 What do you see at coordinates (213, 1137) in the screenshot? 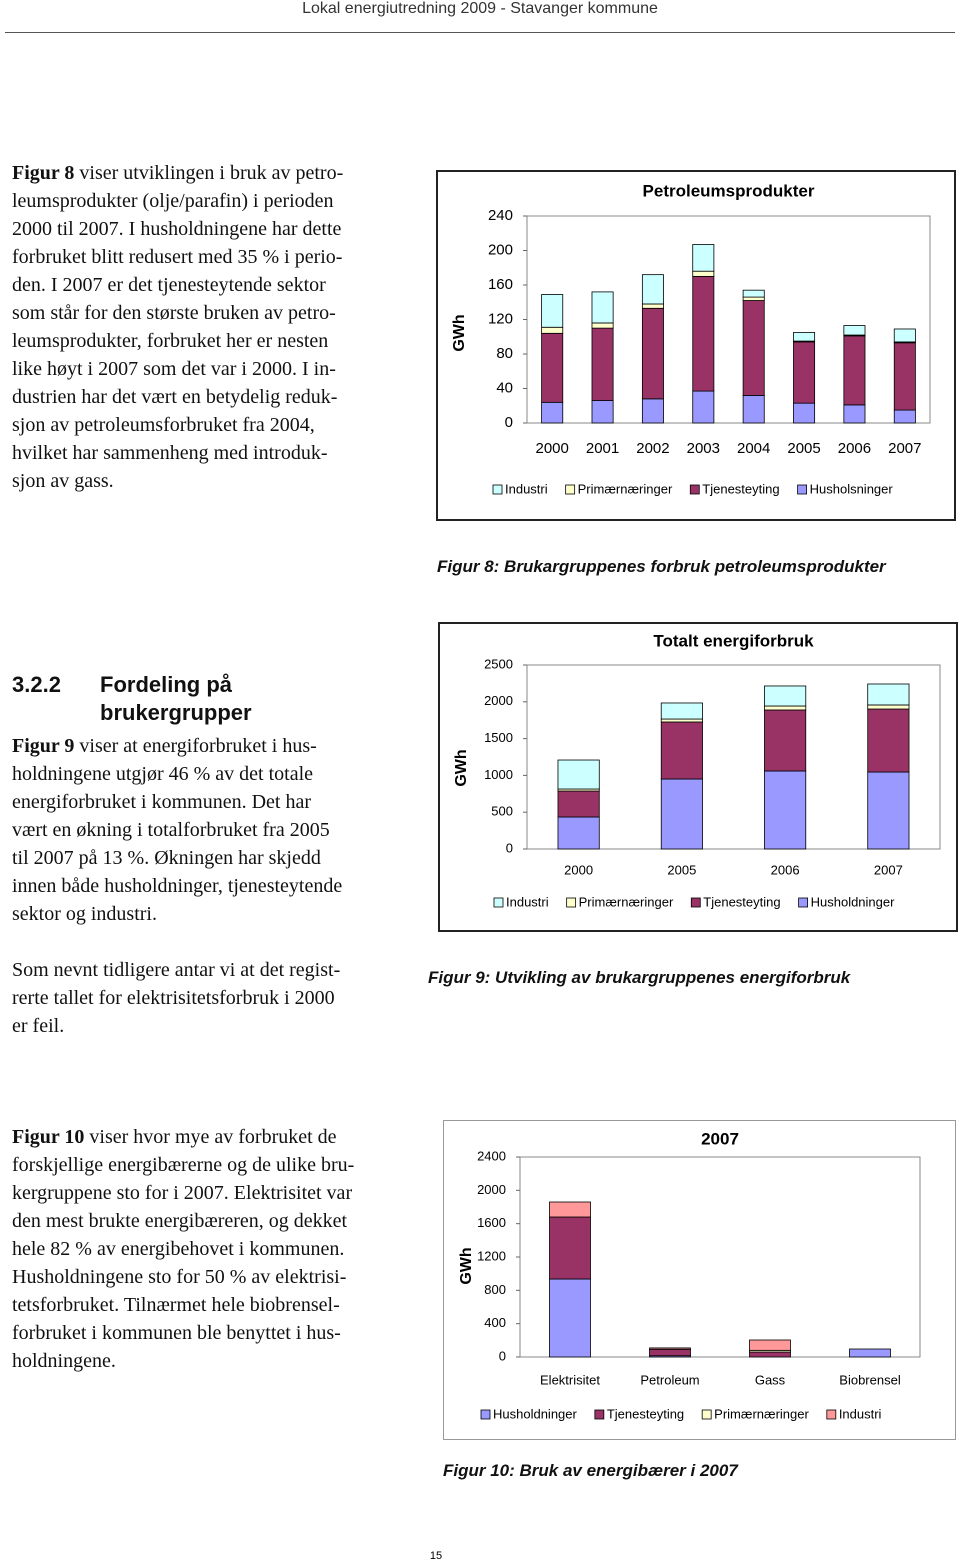
I see `text: viser hvor mye av forbruket de` at bounding box center [213, 1137].